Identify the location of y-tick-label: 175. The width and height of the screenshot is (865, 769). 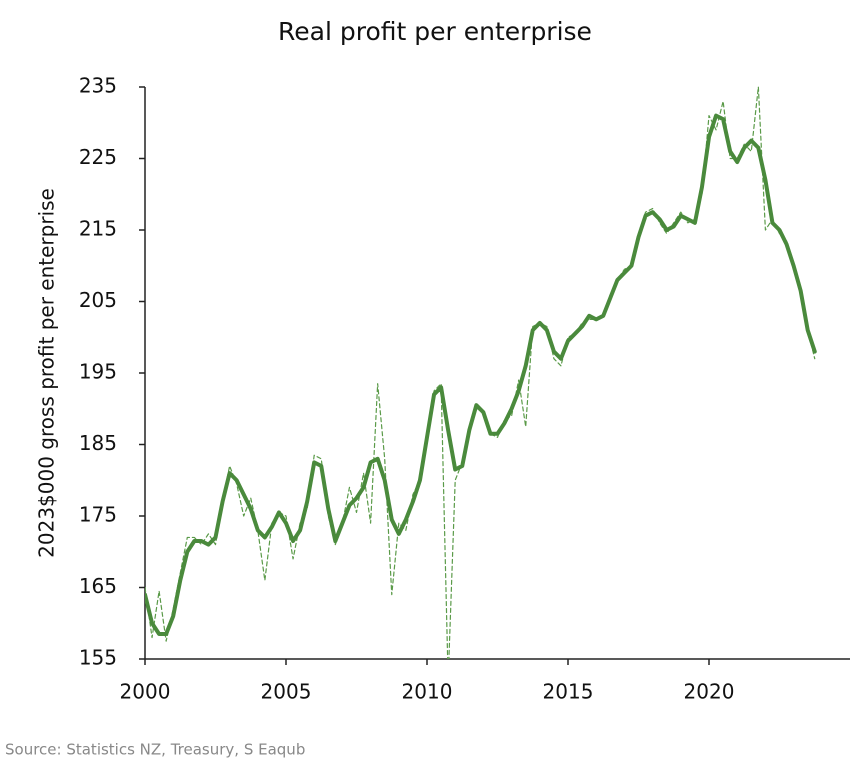
(98, 515).